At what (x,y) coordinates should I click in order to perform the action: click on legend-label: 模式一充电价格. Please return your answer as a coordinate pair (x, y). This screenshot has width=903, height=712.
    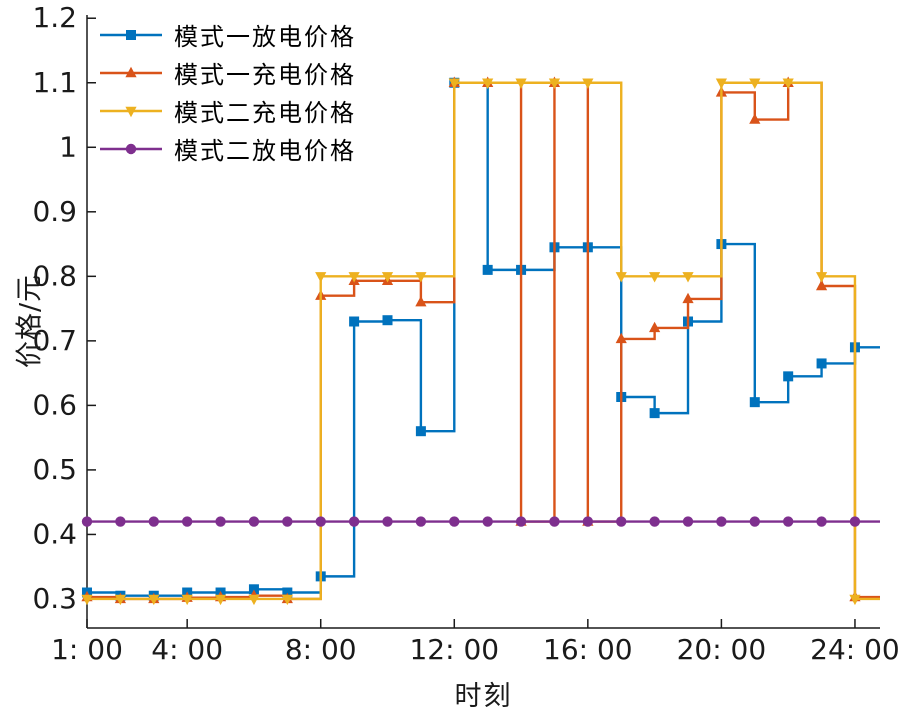
    Looking at the image, I should click on (265, 75).